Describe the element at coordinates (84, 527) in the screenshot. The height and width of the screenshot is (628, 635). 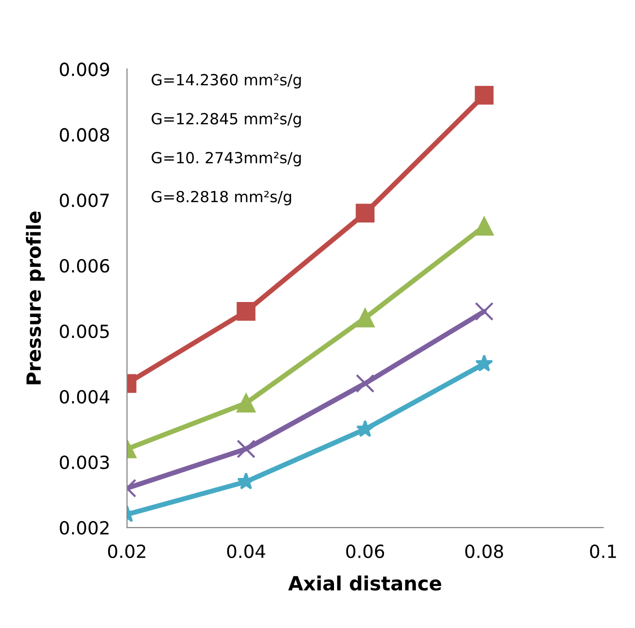
I see `y-tick-label: 0.002` at that location.